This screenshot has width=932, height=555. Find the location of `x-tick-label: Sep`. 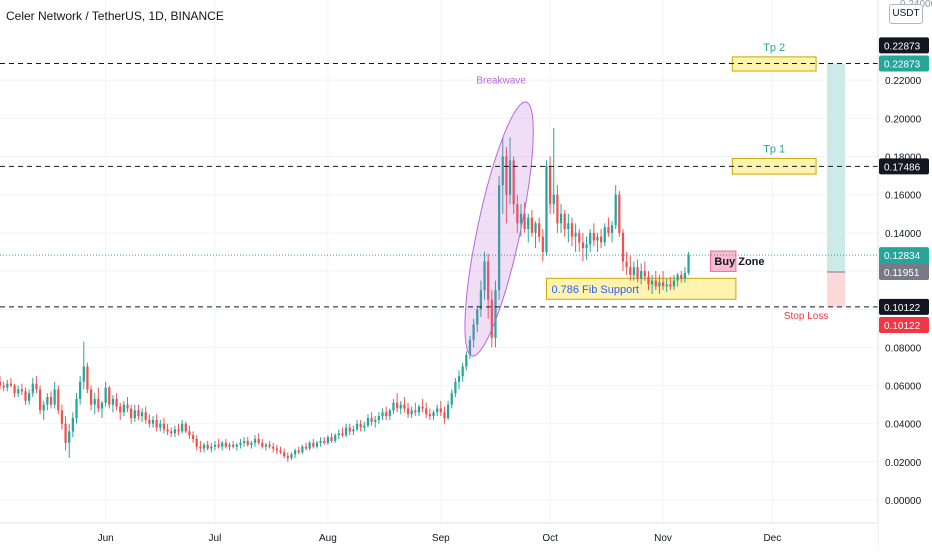

x-tick-label: Sep is located at coordinates (441, 538).